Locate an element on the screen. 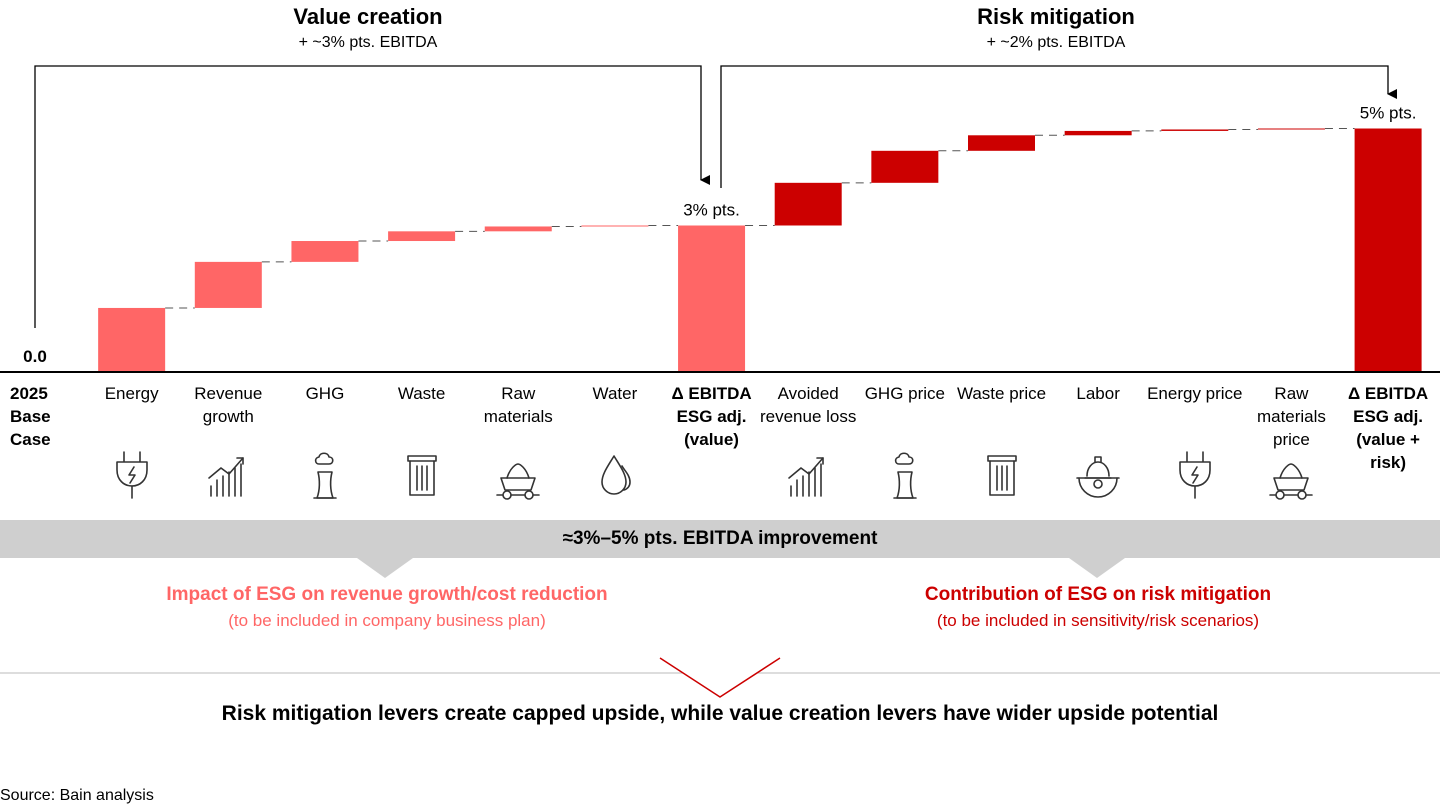 Image resolution: width=1440 pixels, height=810 pixels. x-tick-label: Δ EBITDA ESG adj. (value) is located at coordinates (711, 416).